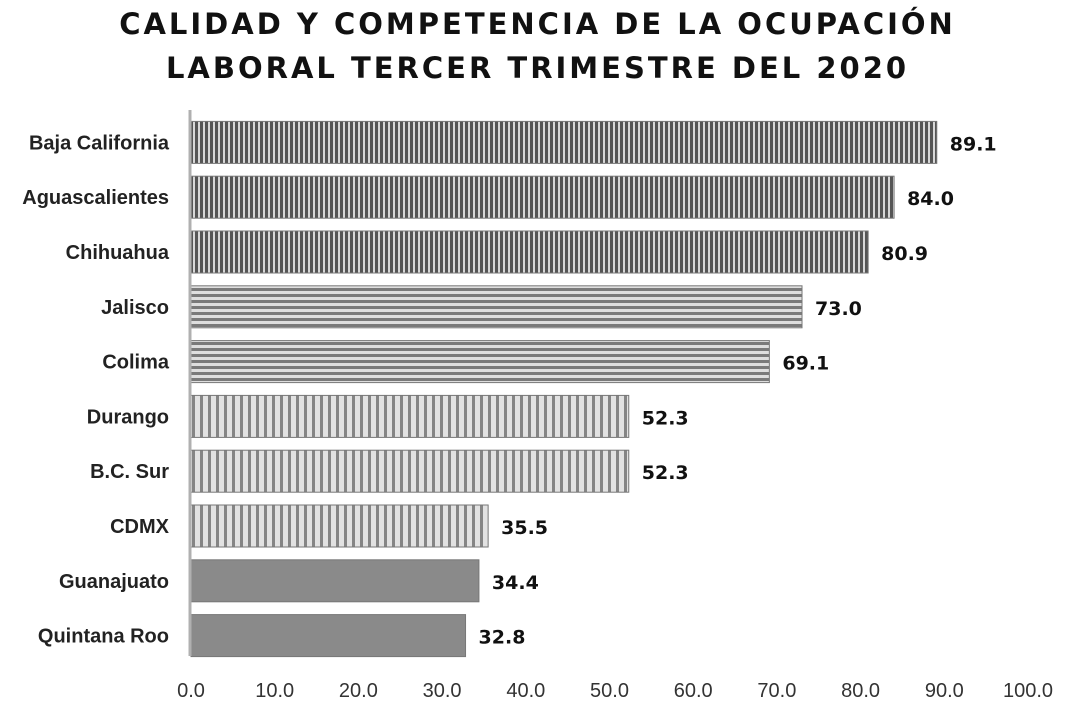  Describe the element at coordinates (118, 253) in the screenshot. I see `category-label-2: Chihuahua` at that location.